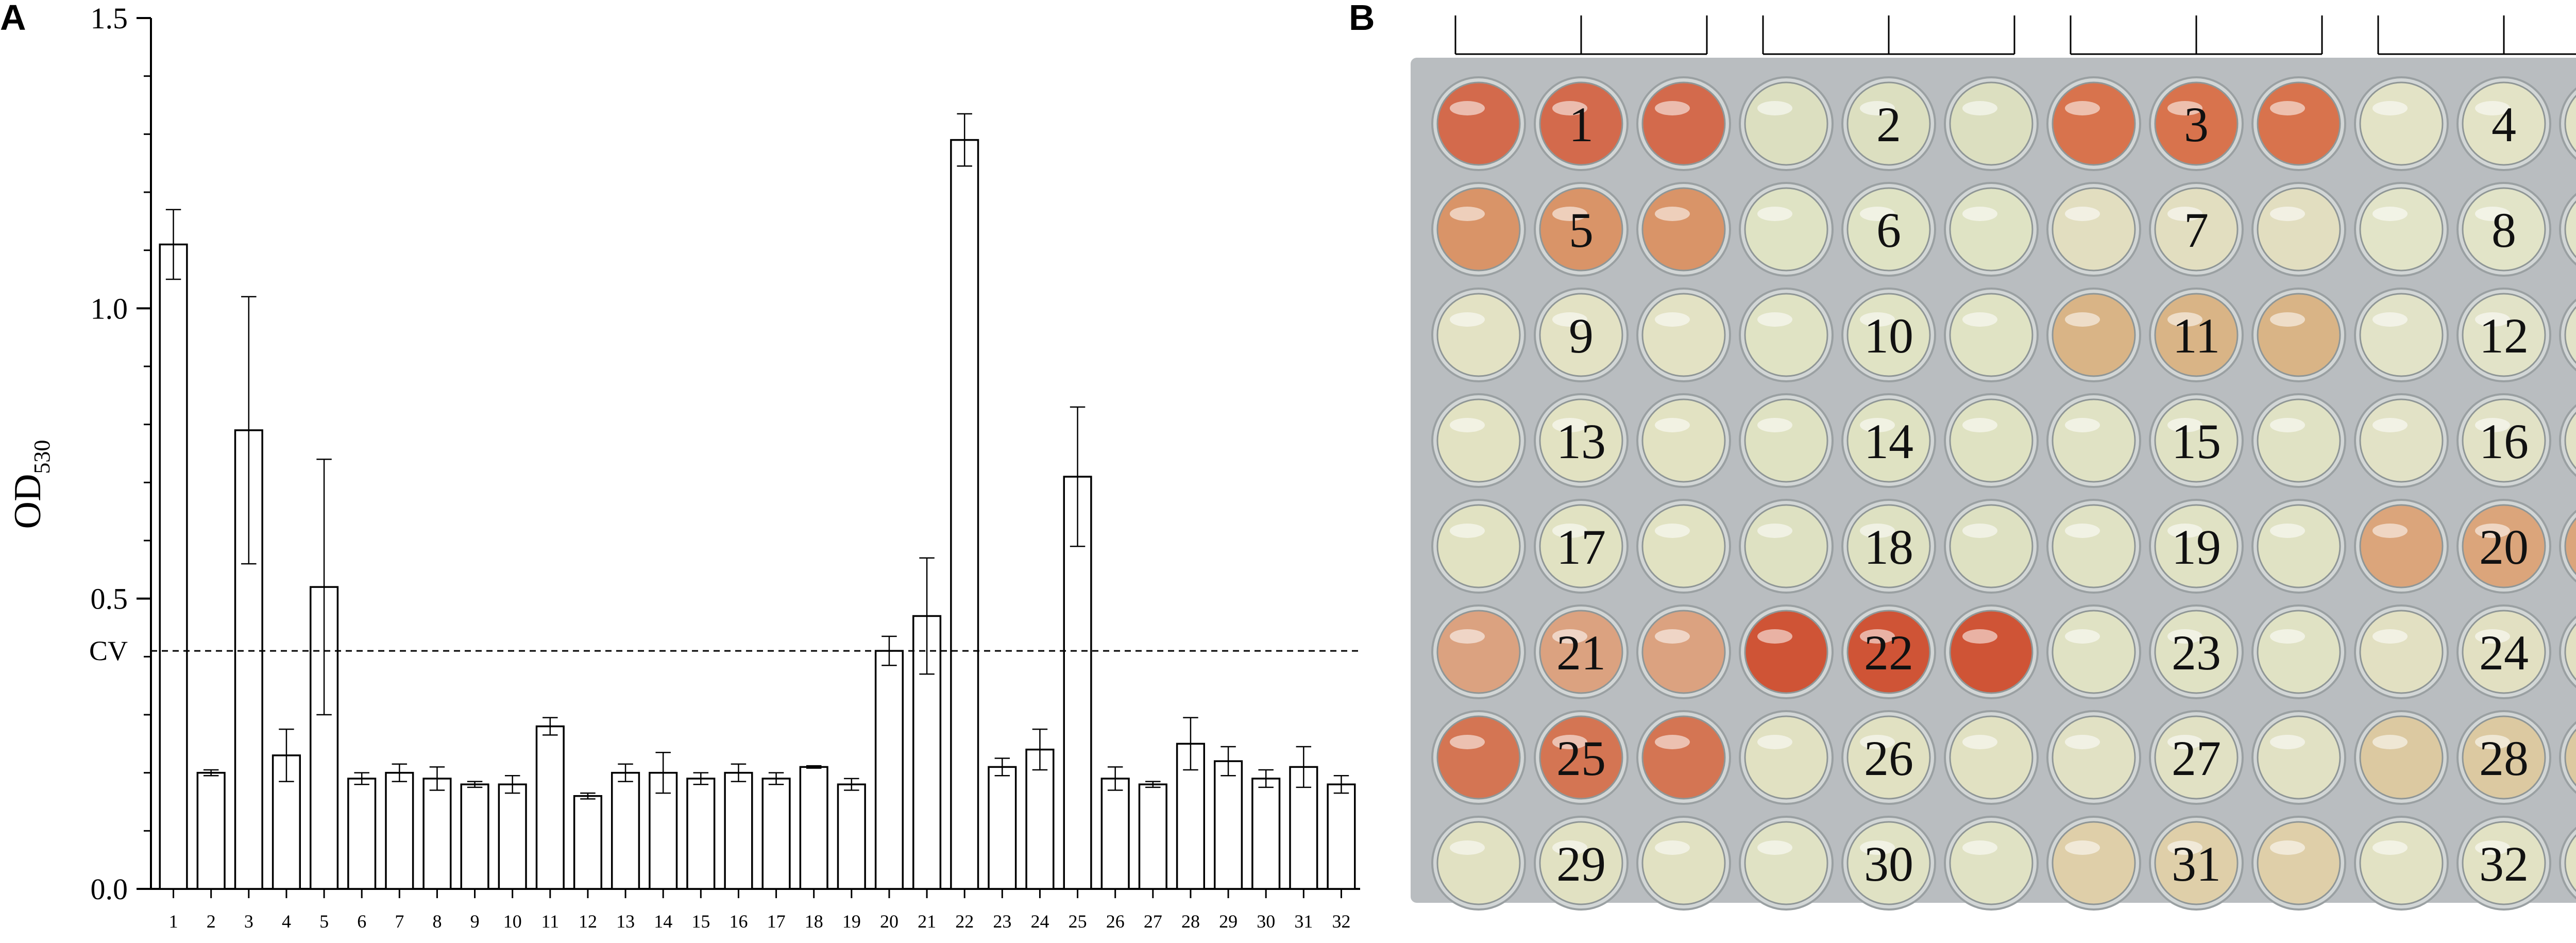 The image size is (2576, 943). Describe the element at coordinates (1581, 441) in the screenshot. I see `well-number-label: 13` at that location.